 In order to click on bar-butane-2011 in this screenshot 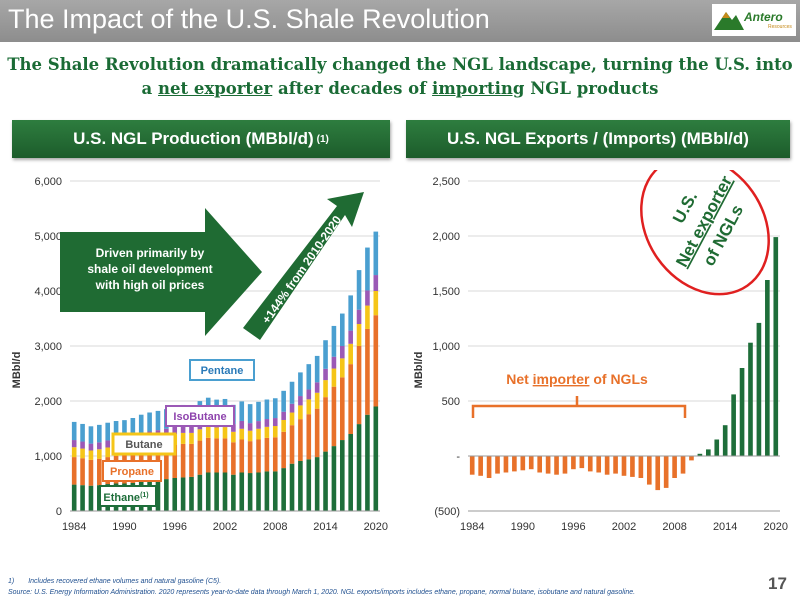, I will do `click(300, 412)`.